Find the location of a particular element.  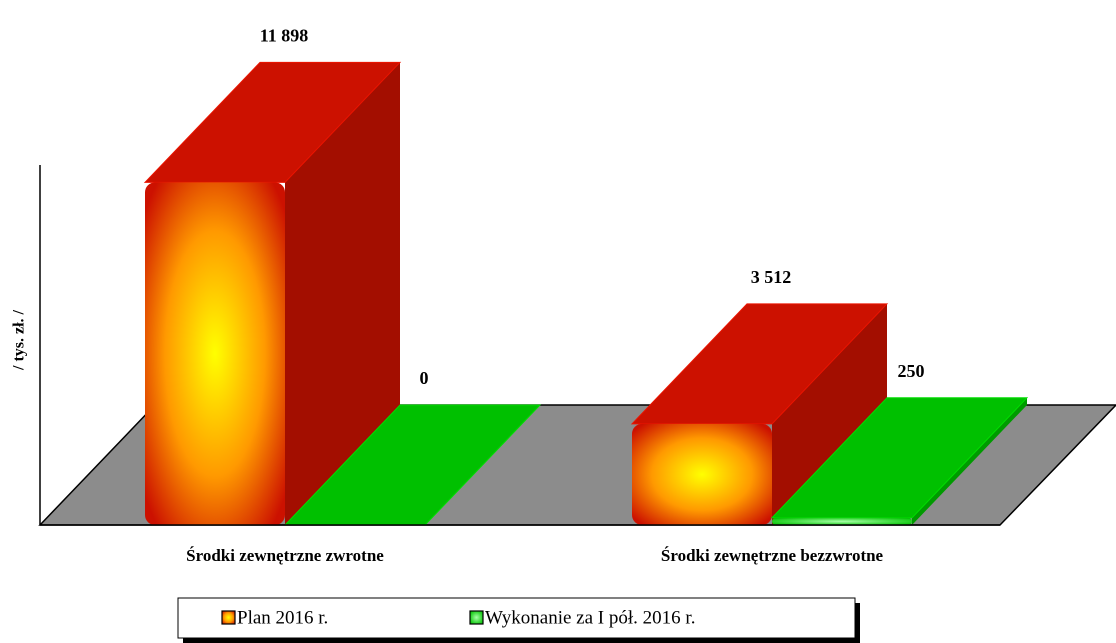

legend is located at coordinates (516, 618).